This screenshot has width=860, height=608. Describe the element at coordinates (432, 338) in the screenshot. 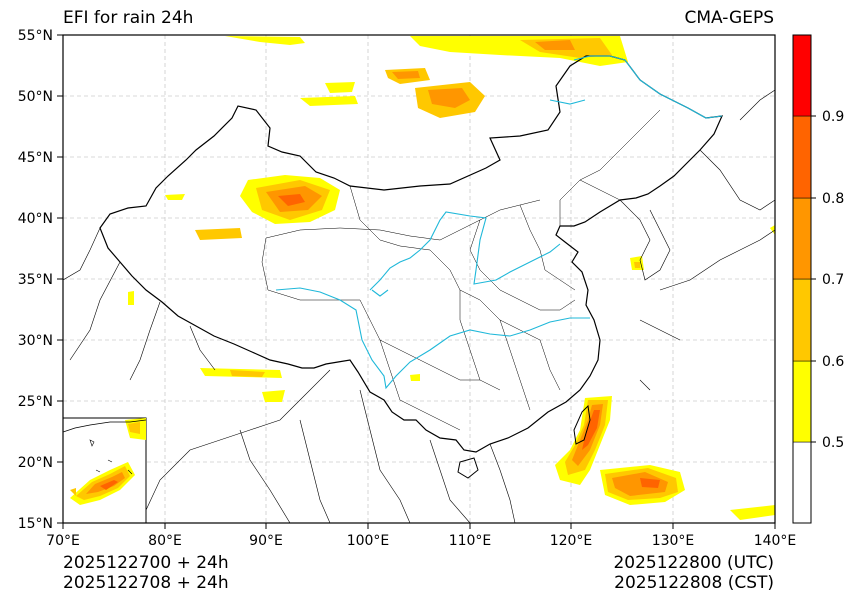

I see `yangtze-river` at that location.